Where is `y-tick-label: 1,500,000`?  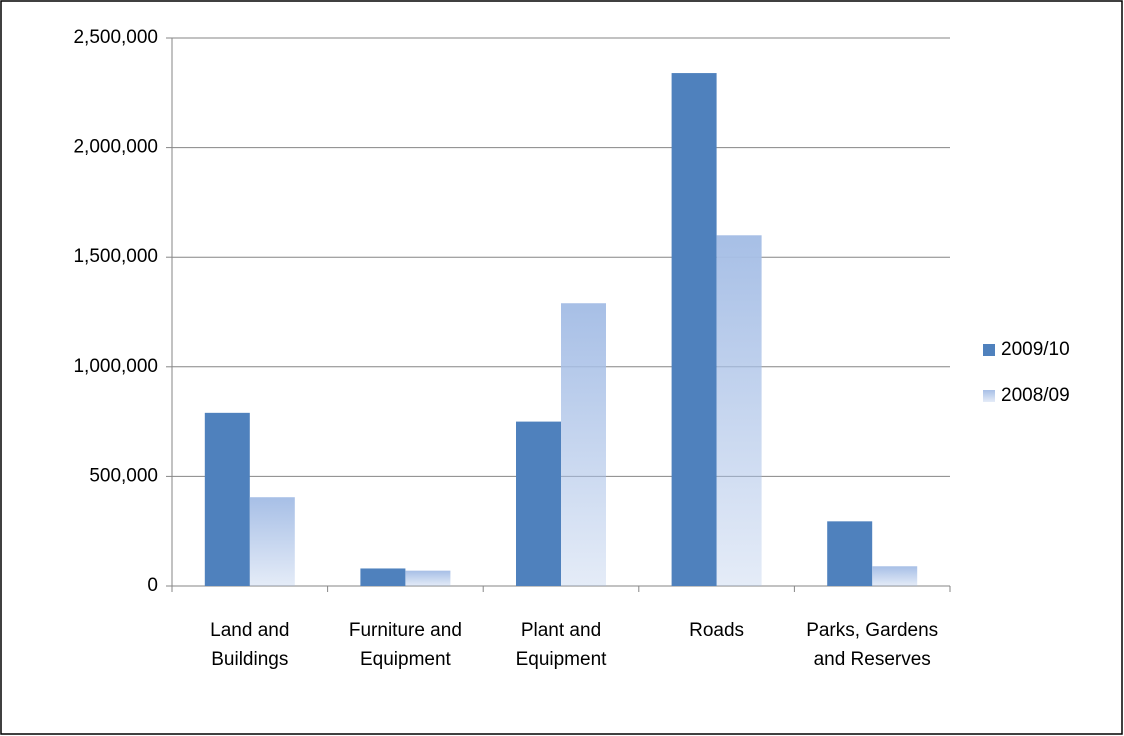 y-tick-label: 1,500,000 is located at coordinates (115, 256).